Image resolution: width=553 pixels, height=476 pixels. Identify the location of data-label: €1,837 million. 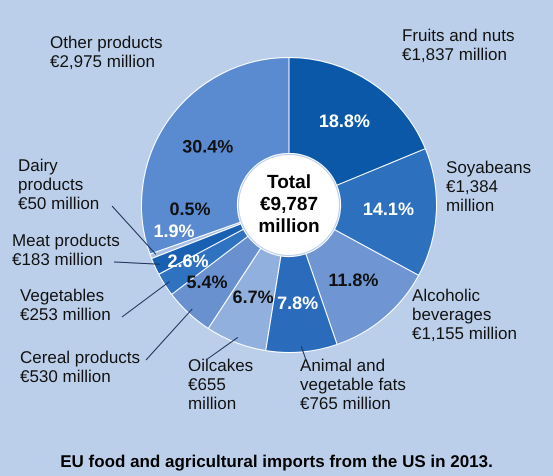
(454, 54).